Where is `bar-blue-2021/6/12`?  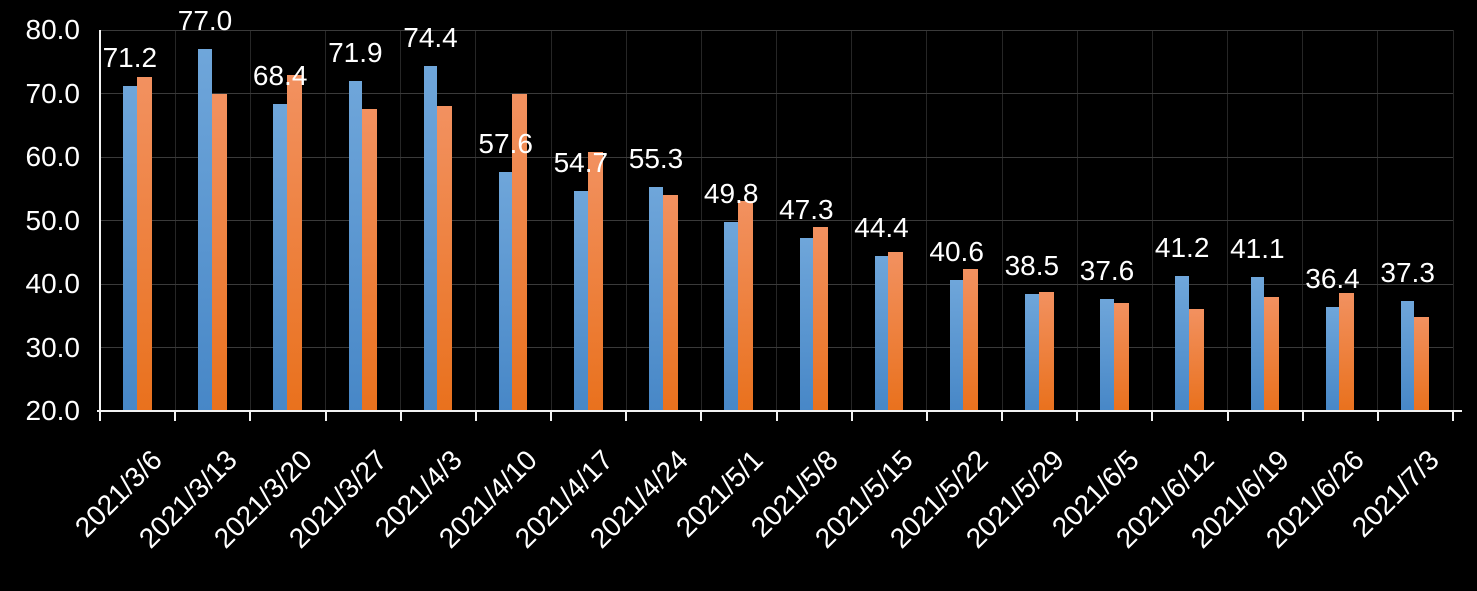 bar-blue-2021/6/12 is located at coordinates (1182, 343).